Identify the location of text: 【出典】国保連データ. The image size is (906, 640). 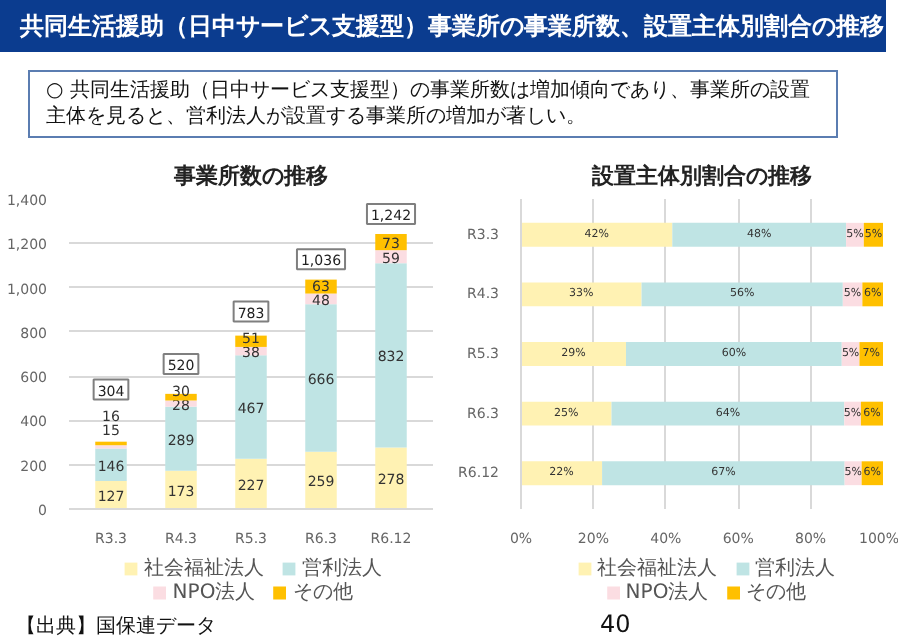
(115, 627).